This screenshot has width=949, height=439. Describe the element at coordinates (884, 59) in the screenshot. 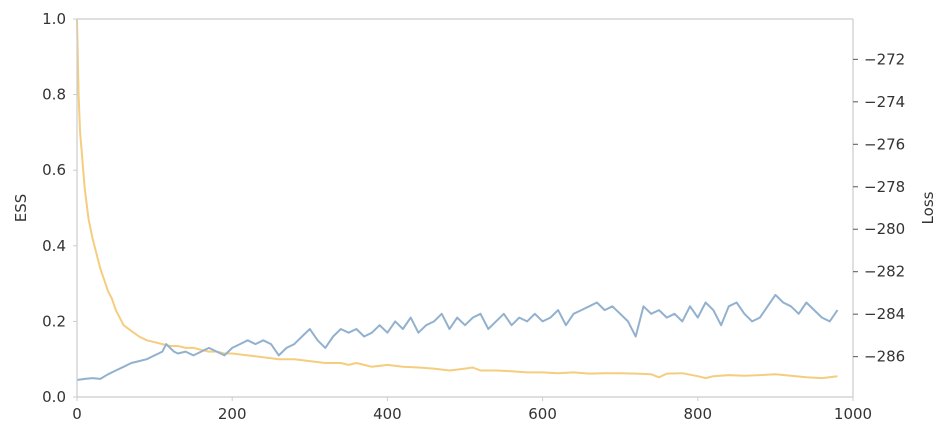

I see `right-tick-label: −272` at that location.